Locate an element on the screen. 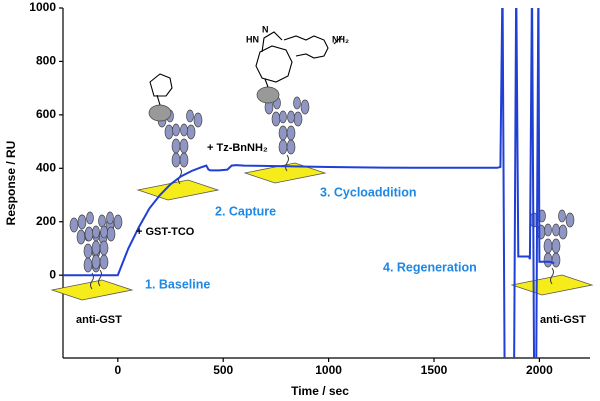 The image size is (600, 401). annotation: 1. Baseline is located at coordinates (177, 284).